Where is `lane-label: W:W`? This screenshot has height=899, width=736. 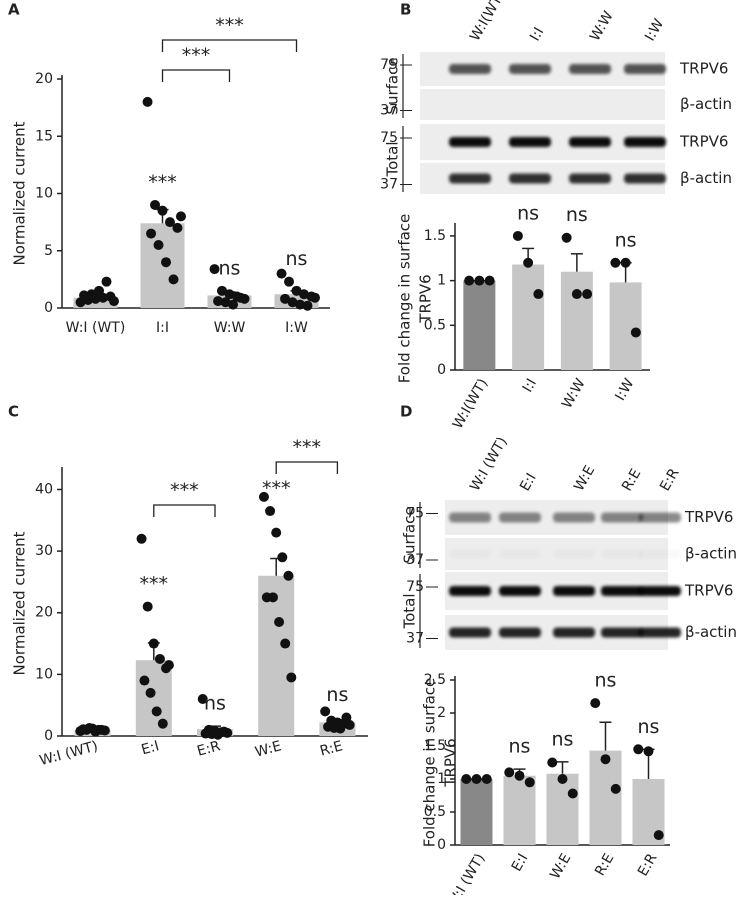 lane-label: W:W is located at coordinates (602, 26).